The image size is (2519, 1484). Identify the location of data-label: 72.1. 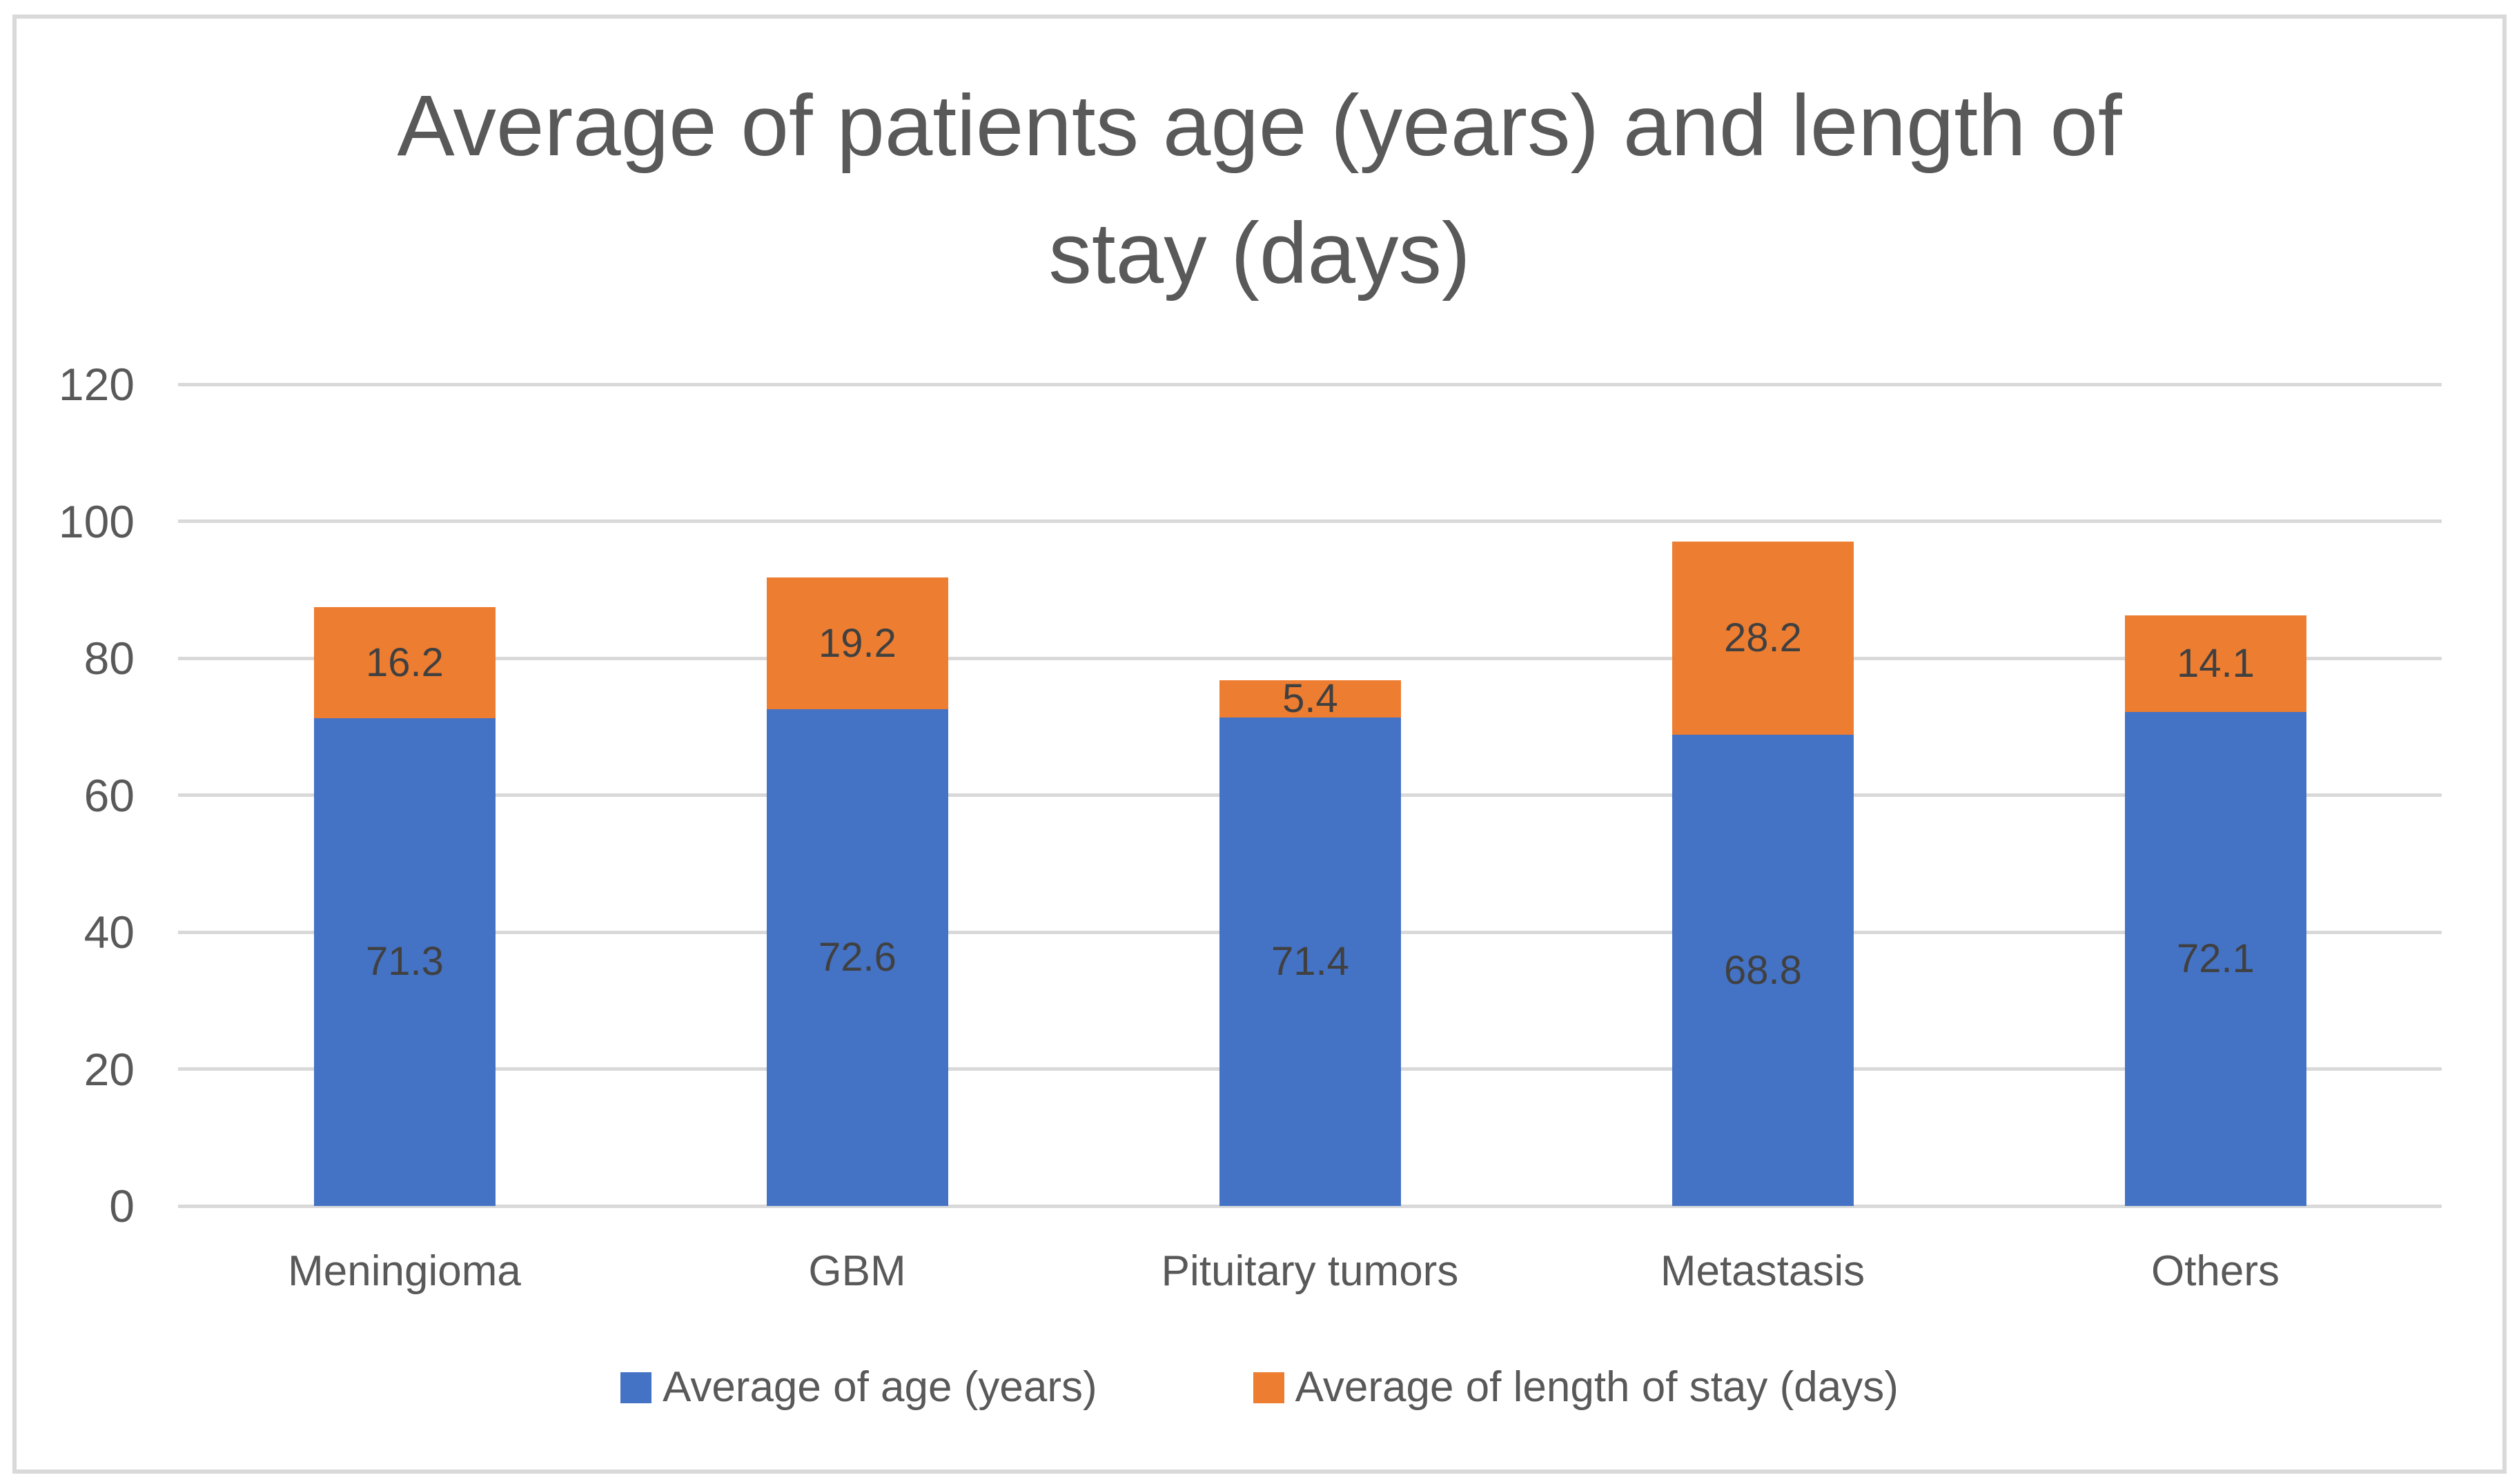
(2216, 958).